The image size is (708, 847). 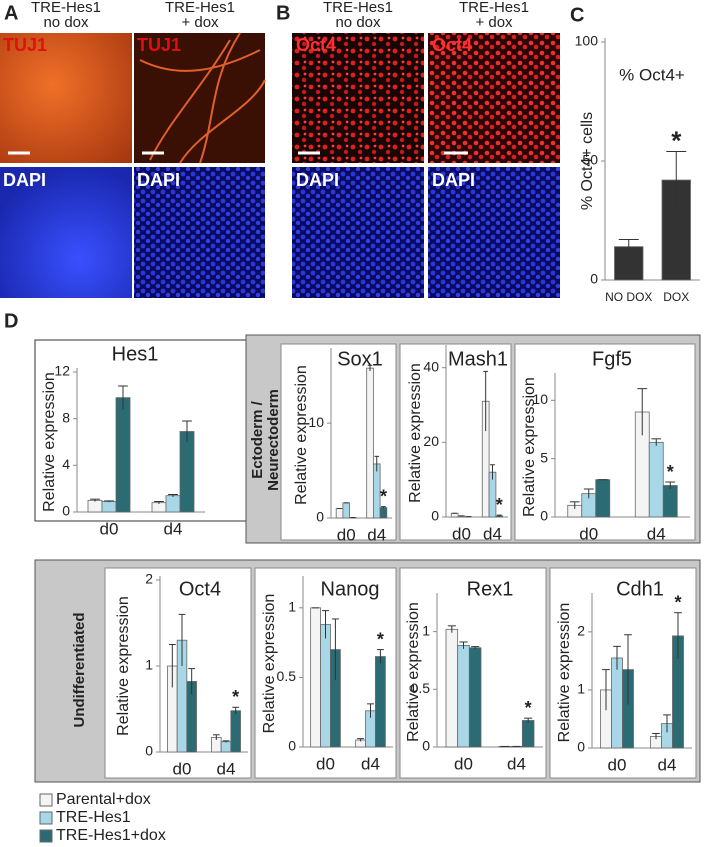 What do you see at coordinates (62, 371) in the screenshot?
I see `y-tick-label: 12` at bounding box center [62, 371].